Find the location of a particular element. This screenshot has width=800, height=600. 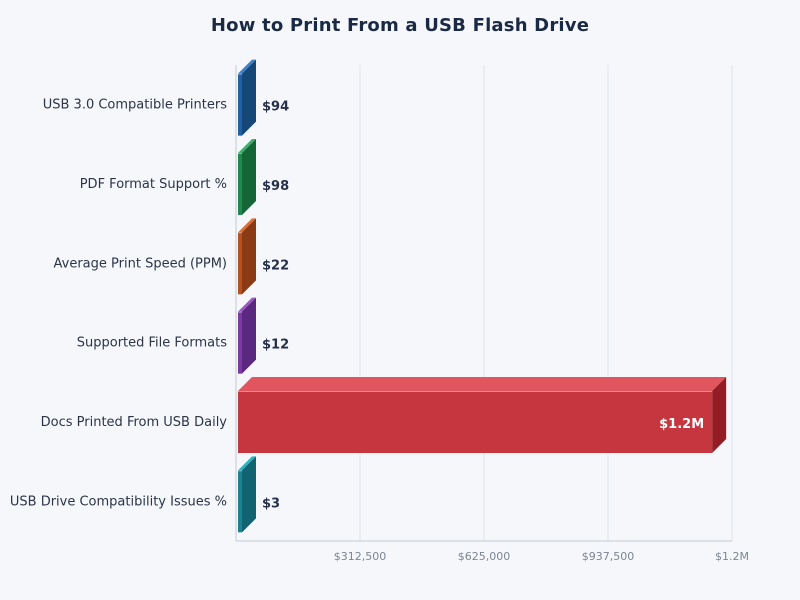

chart-title: How to Print From a USB Flash Drive is located at coordinates (400, 25).